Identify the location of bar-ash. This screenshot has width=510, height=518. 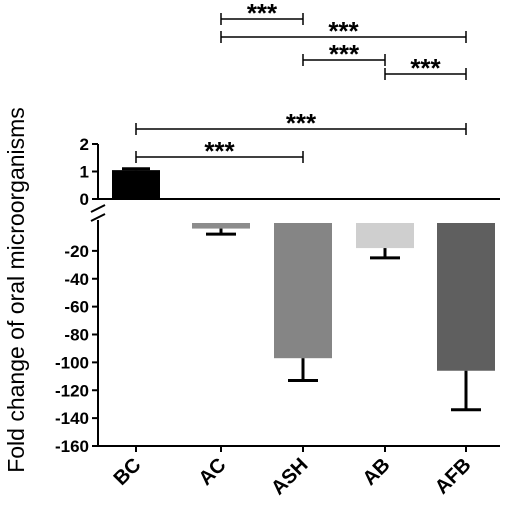
(303, 291).